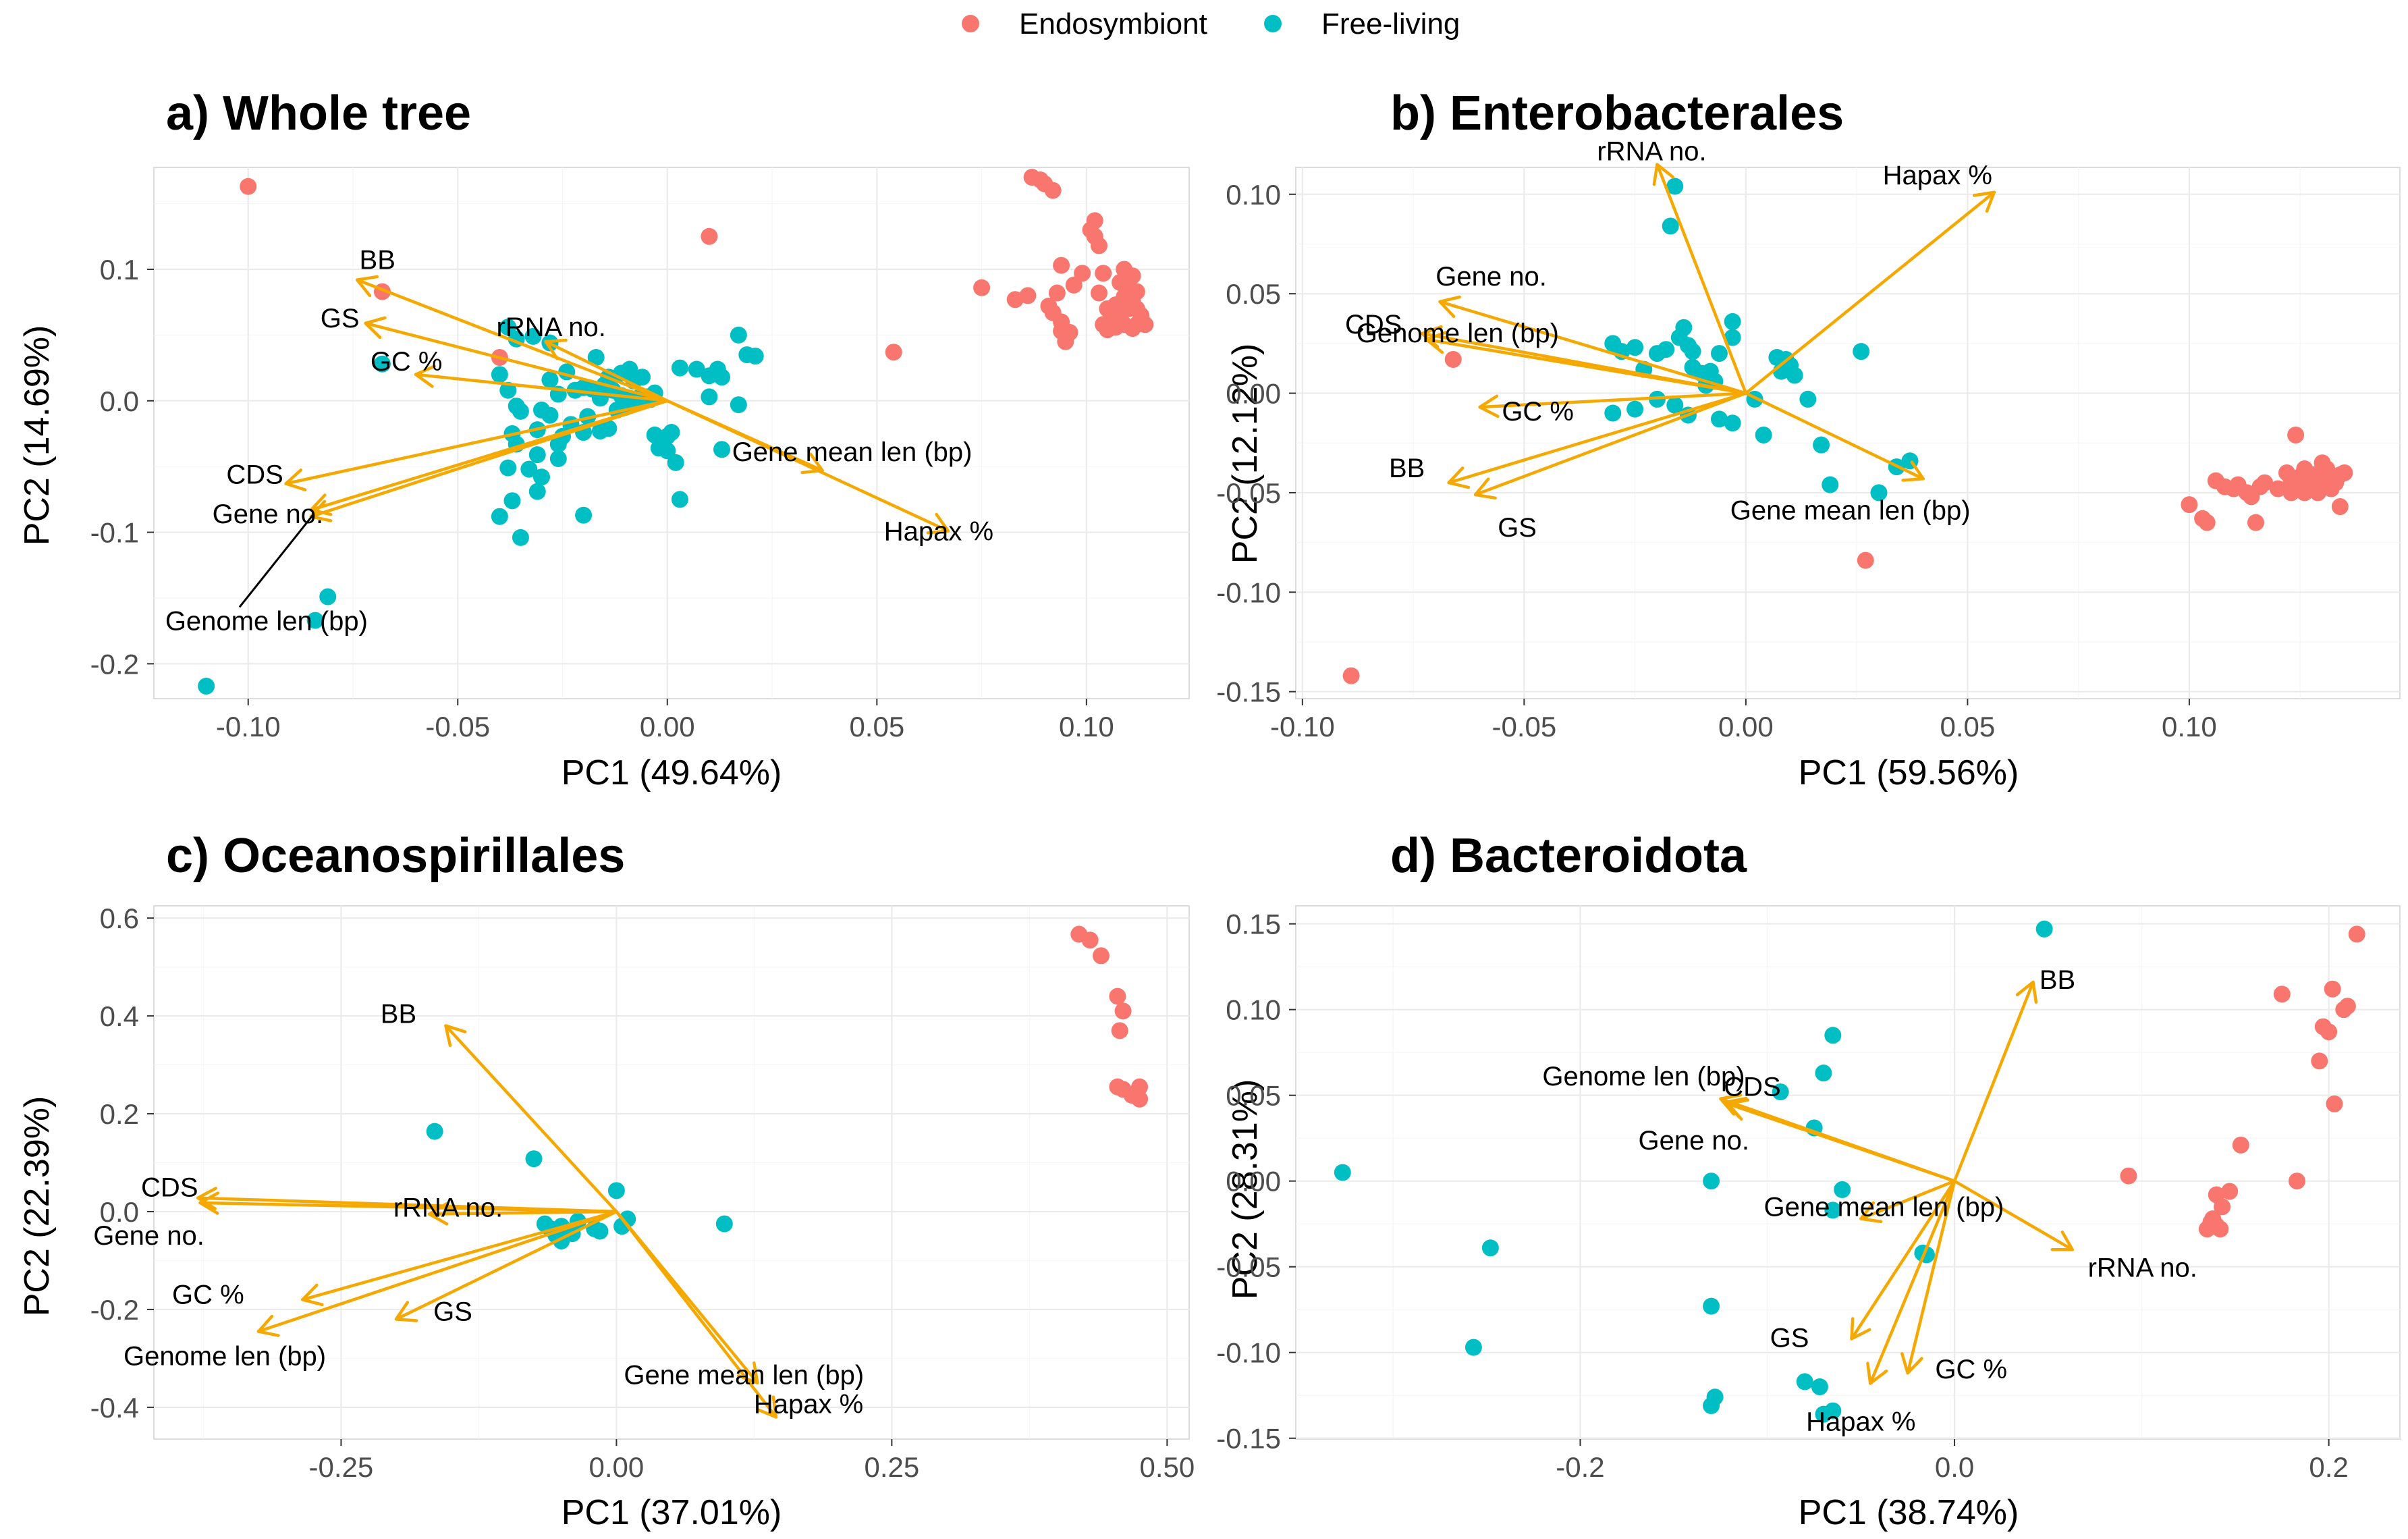  I want to click on panel-a-label-leader-line, so click(276, 560).